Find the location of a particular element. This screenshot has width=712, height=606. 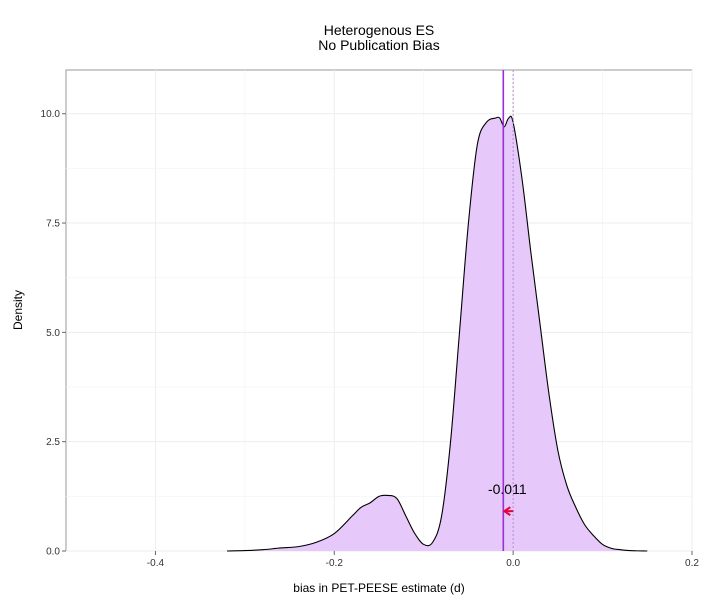

chart-title: Heterogenous ES No Publication Bias is located at coordinates (378, 37).